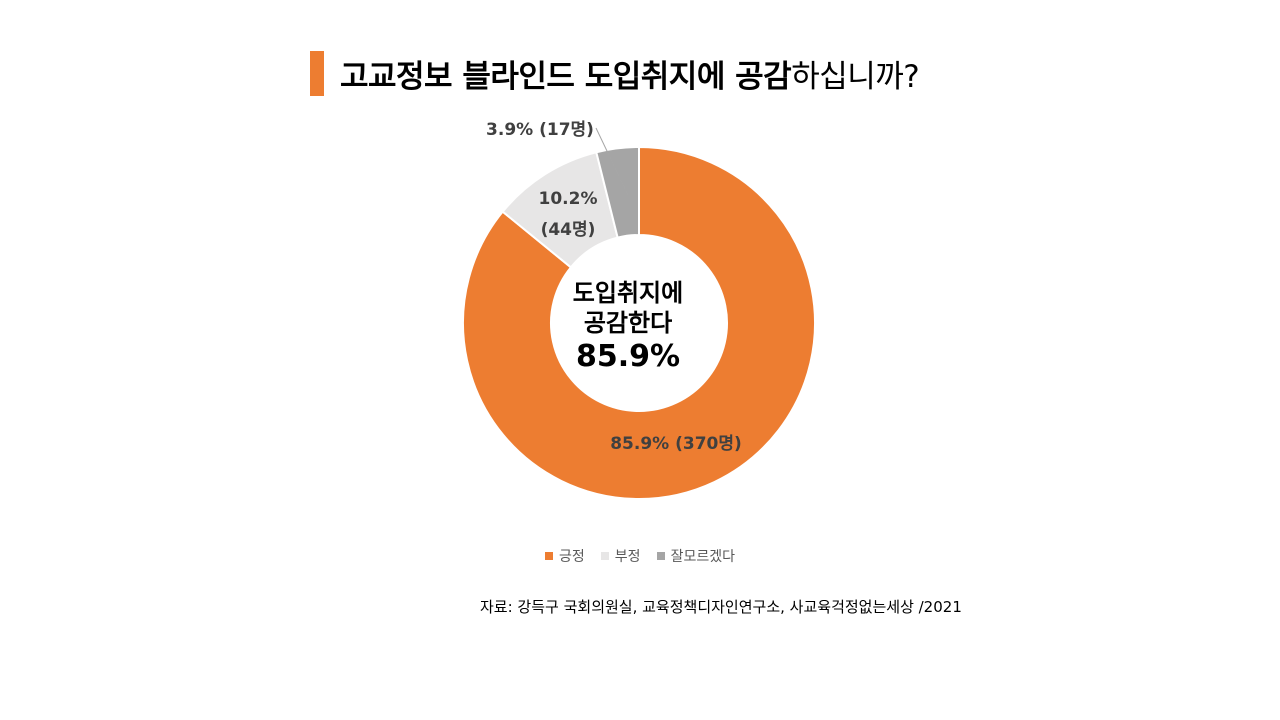  What do you see at coordinates (572, 557) in the screenshot?
I see `legend-label: 긍정` at bounding box center [572, 557].